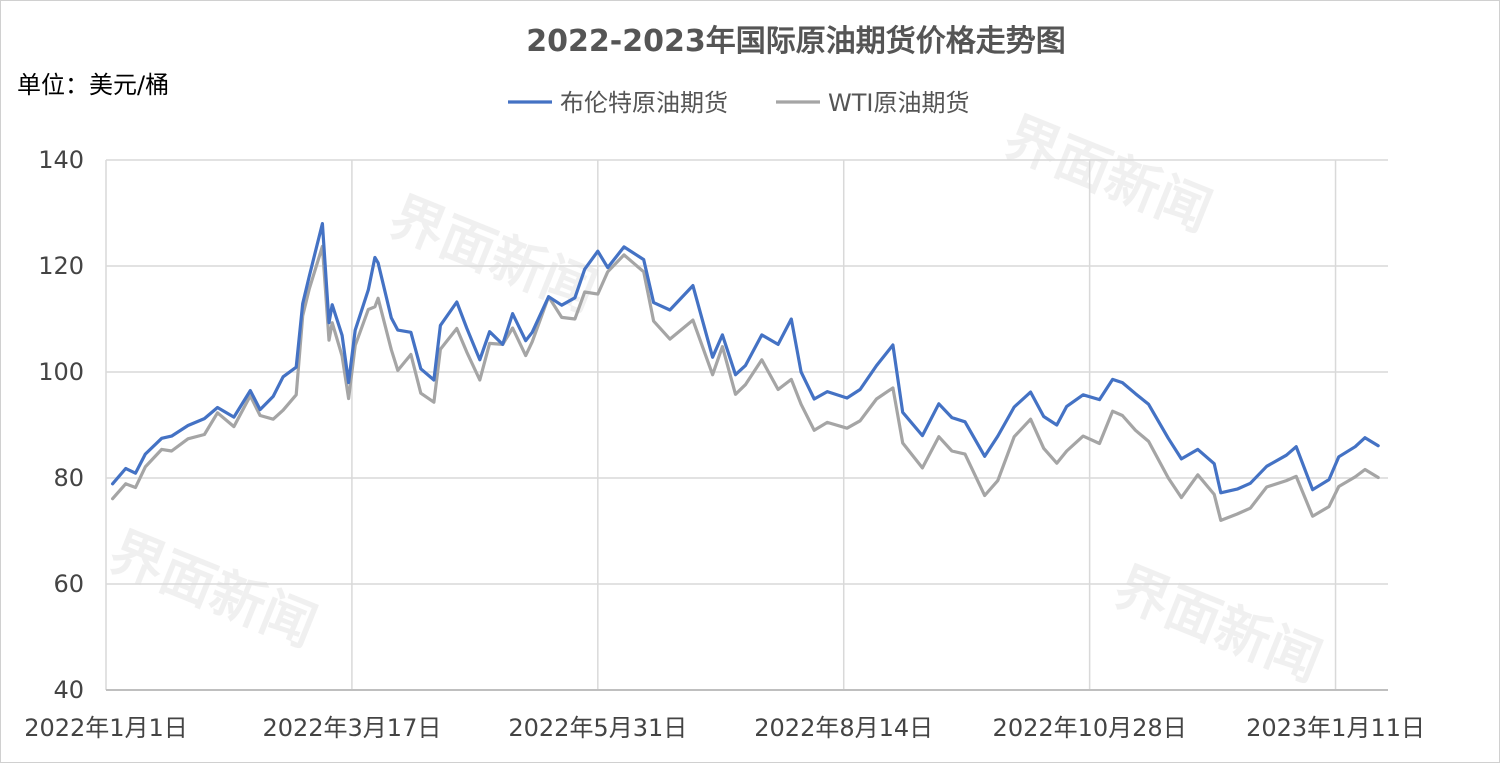 The width and height of the screenshot is (1500, 764). Describe the element at coordinates (795, 41) in the screenshot. I see `chart-title: 2022-2023年国际原油期货价格走势图` at that location.